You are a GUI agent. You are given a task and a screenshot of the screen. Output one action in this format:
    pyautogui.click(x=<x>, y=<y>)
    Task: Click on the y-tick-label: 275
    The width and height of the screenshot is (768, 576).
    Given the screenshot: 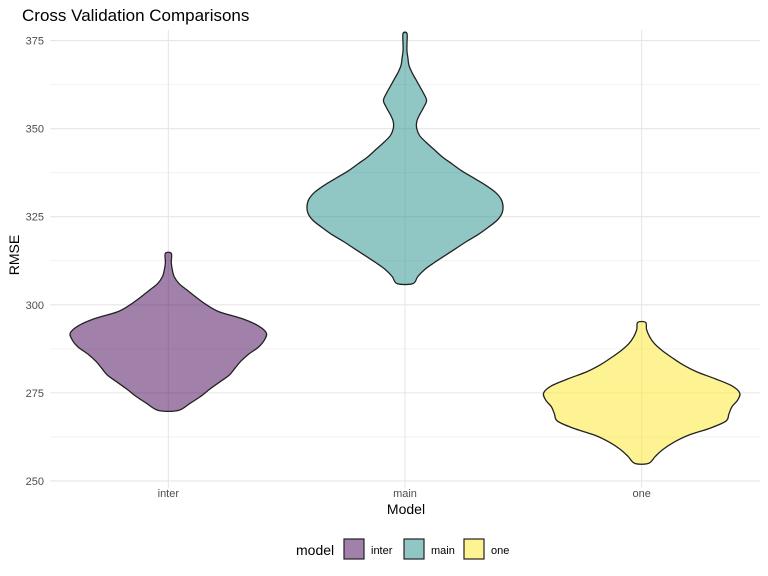 What is the action you would take?
    pyautogui.click(x=35, y=394)
    